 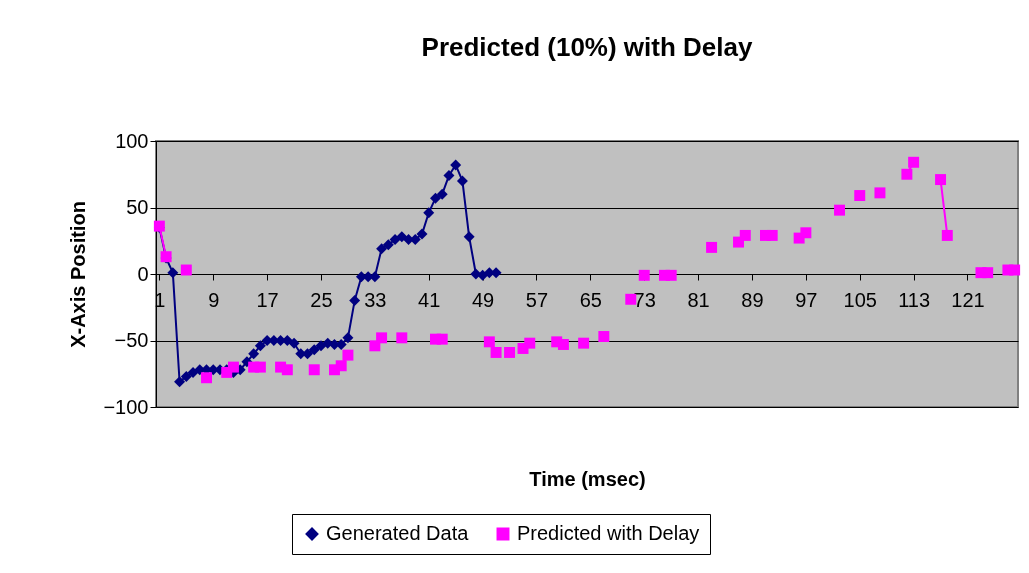 I want to click on x-tick-label: 57, so click(x=537, y=299).